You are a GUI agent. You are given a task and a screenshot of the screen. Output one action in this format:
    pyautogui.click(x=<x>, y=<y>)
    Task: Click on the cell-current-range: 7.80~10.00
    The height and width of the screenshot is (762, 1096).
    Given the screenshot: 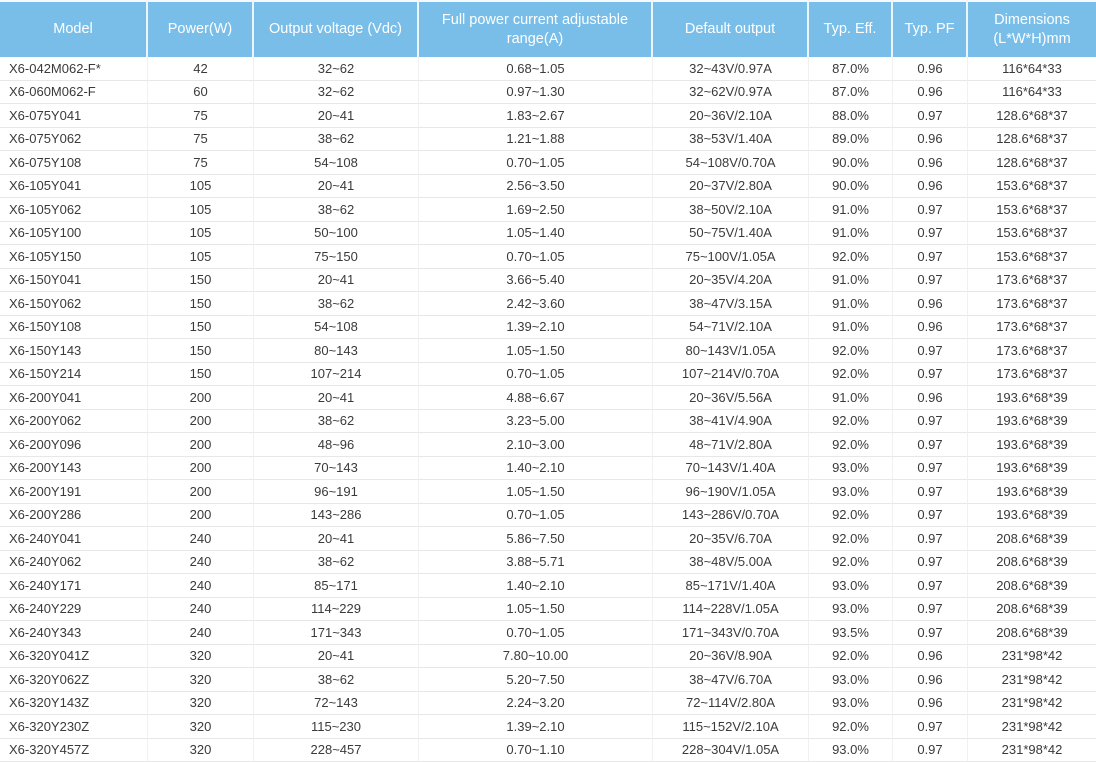 What is the action you would take?
    pyautogui.click(x=536, y=656)
    